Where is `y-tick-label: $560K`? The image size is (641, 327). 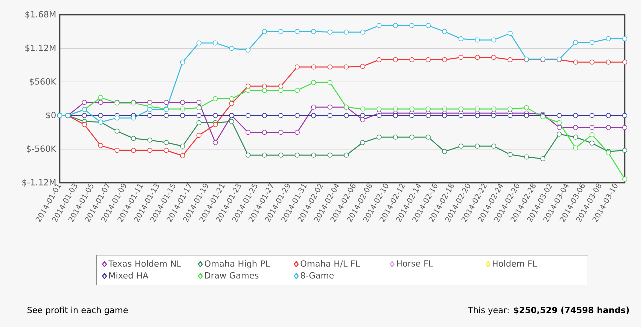
y-tick-label: $560K is located at coordinates (43, 82).